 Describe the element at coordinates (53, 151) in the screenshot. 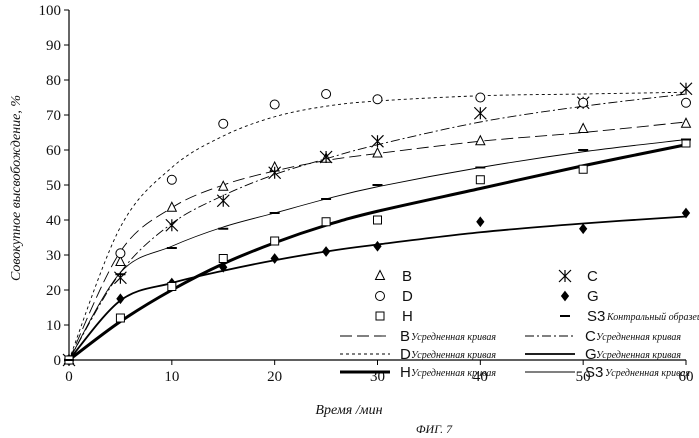

I see `y-tick-label: 60` at that location.